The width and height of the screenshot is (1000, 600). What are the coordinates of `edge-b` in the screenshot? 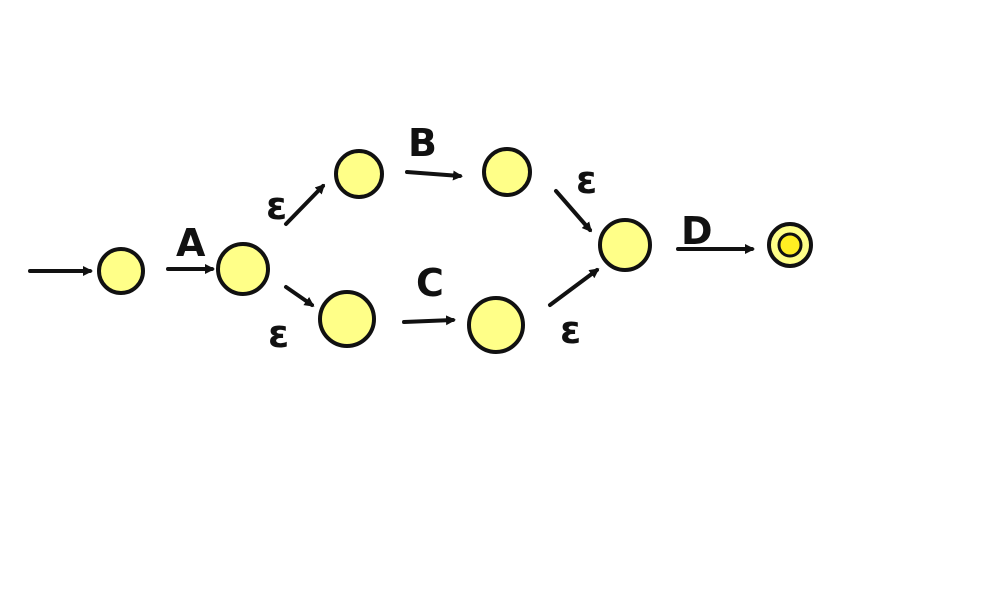 It's located at (434, 175).